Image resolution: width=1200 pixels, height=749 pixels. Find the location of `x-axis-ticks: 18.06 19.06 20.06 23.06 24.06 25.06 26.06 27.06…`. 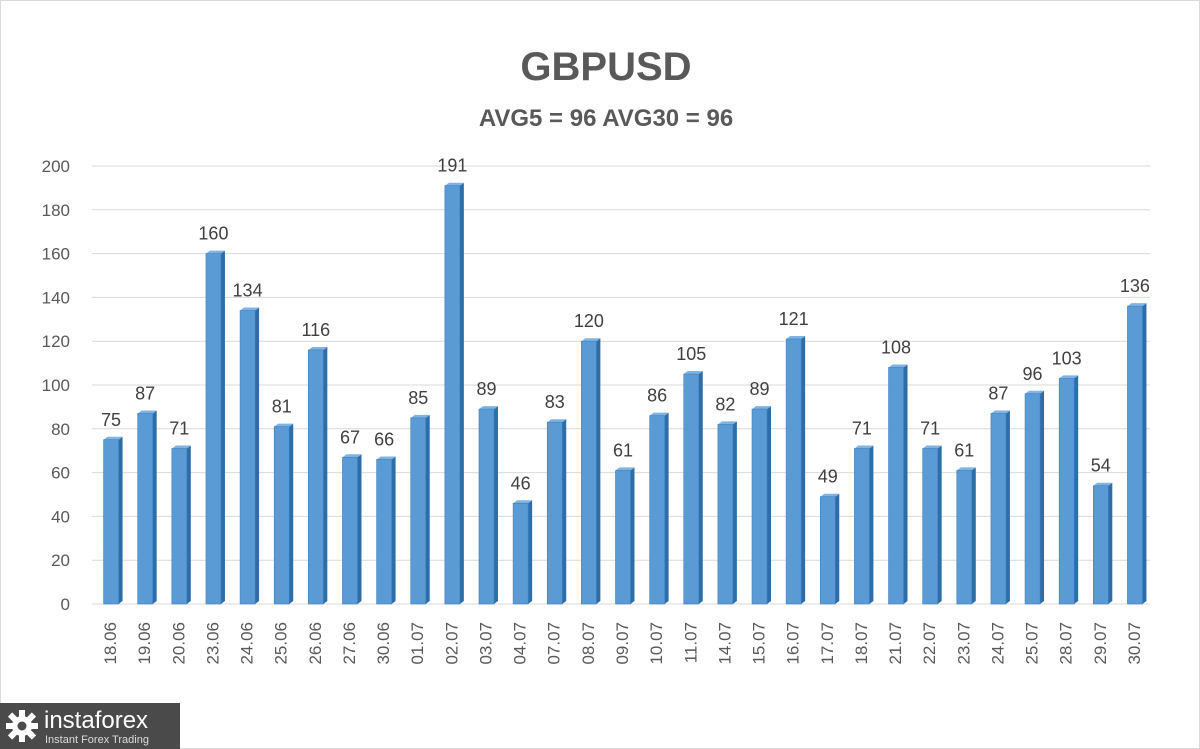

x-axis-ticks: 18.06 19.06 20.06 23.06 24.06 25.06 26.06 27.06… is located at coordinates (622, 643).